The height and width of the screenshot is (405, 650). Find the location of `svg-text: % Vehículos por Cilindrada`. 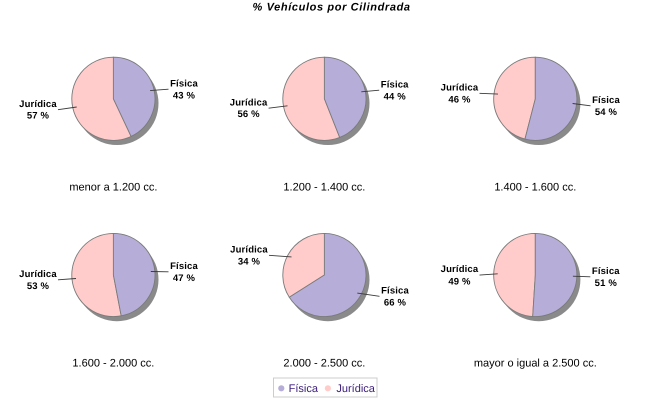

svg-text: % Vehículos por Cilindrada is located at coordinates (332, 8).